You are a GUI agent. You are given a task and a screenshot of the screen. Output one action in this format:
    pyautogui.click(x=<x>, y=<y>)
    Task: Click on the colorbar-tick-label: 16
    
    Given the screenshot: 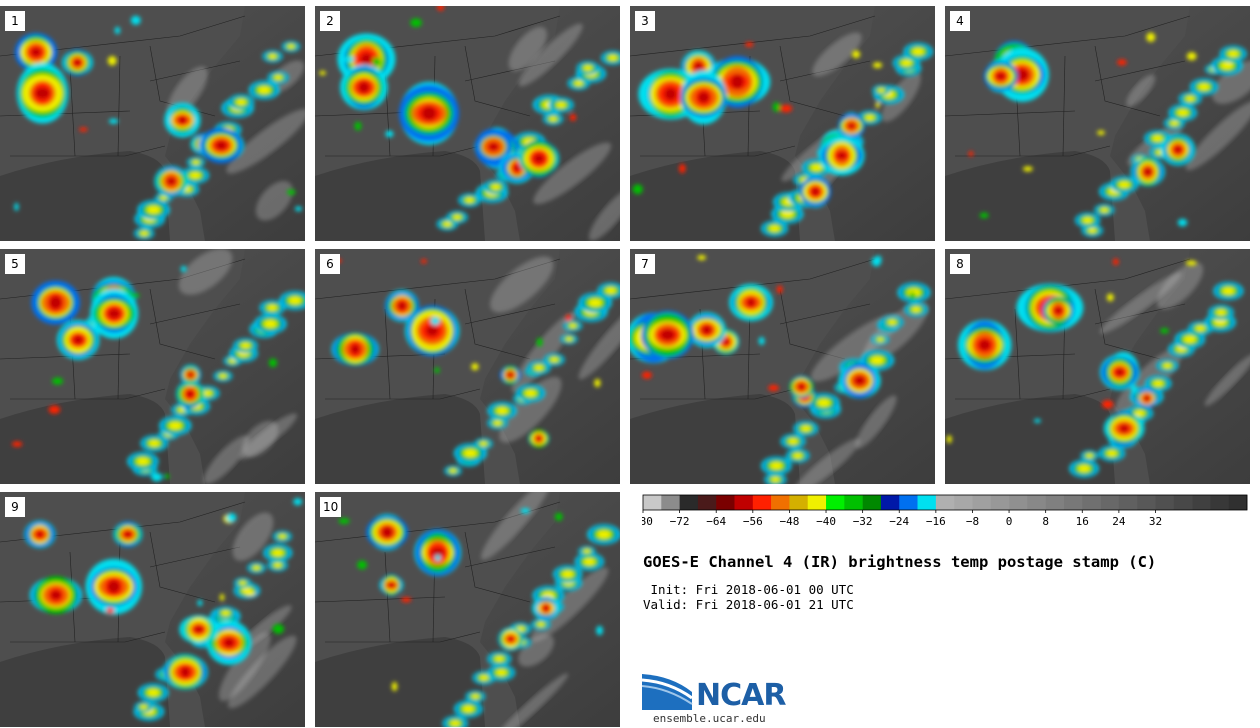 What is the action you would take?
    pyautogui.click(x=1082, y=521)
    